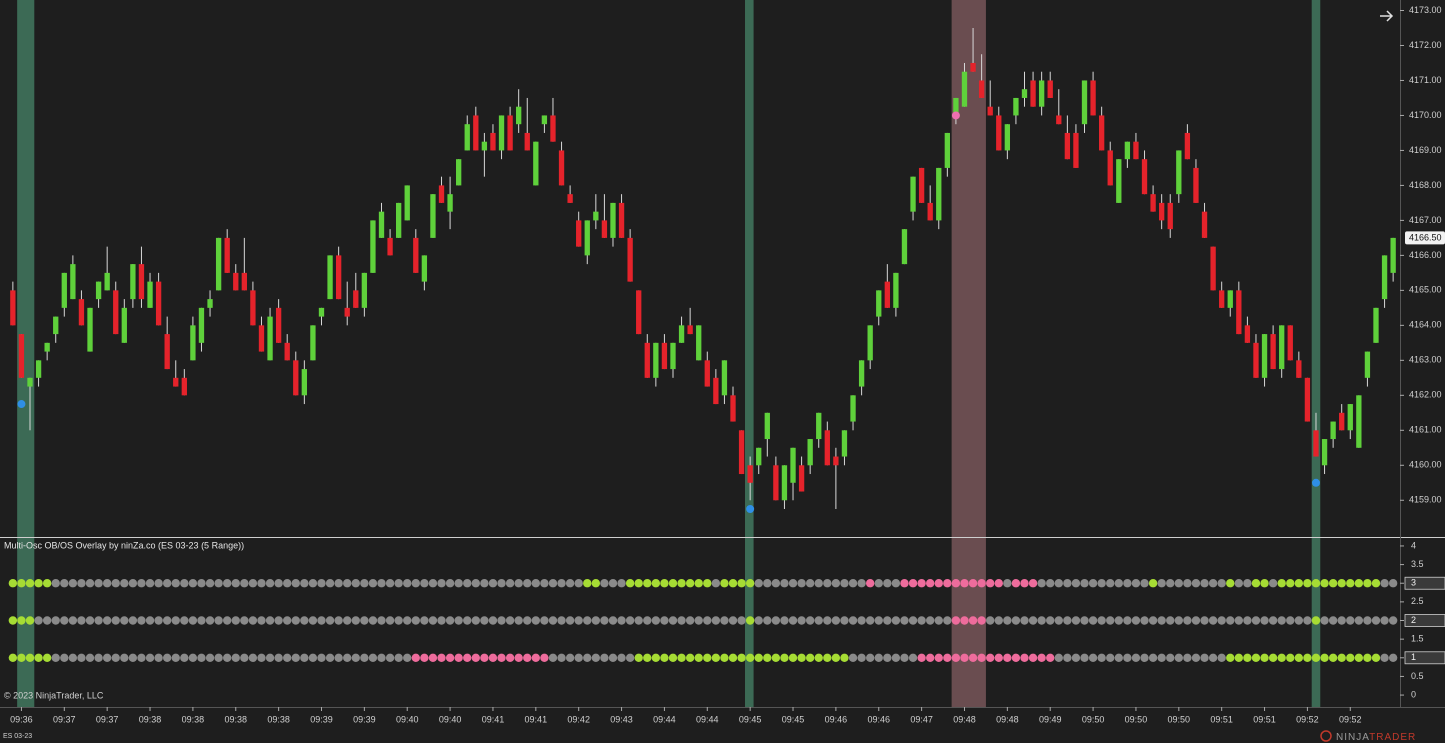  Describe the element at coordinates (1425, 115) in the screenshot. I see `y-tick-label: 4170.00` at that location.